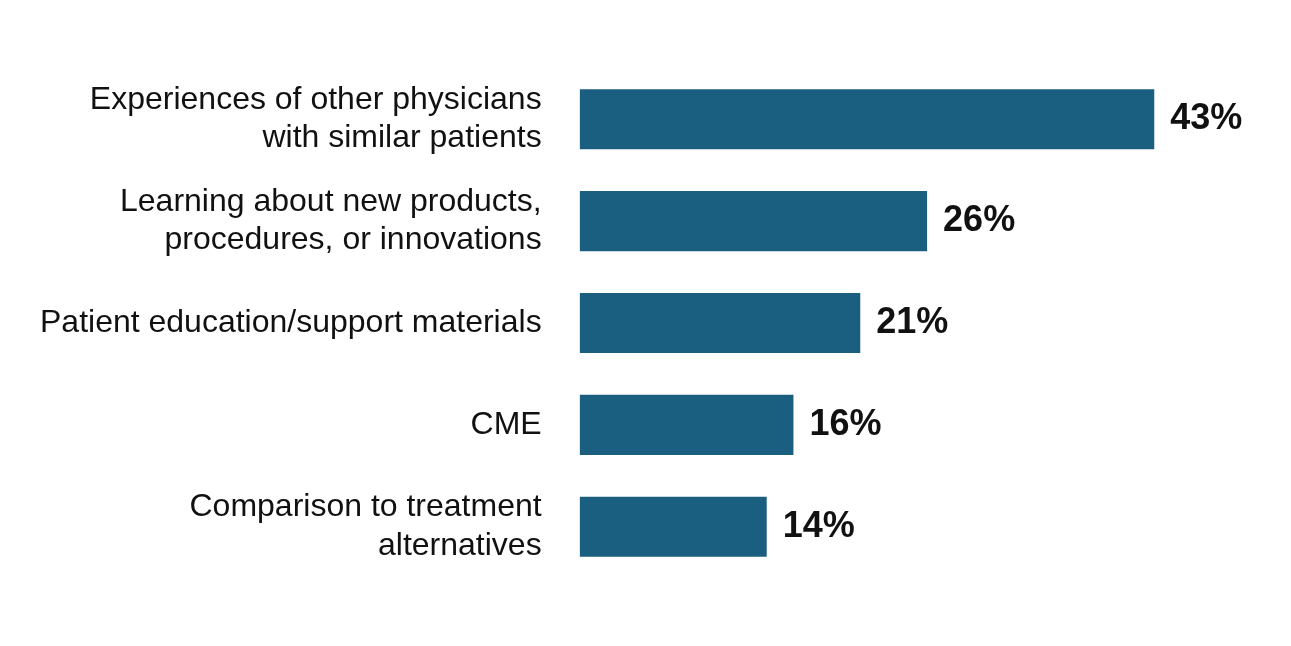  Describe the element at coordinates (912, 320) in the screenshot. I see `data-label: 21%` at that location.